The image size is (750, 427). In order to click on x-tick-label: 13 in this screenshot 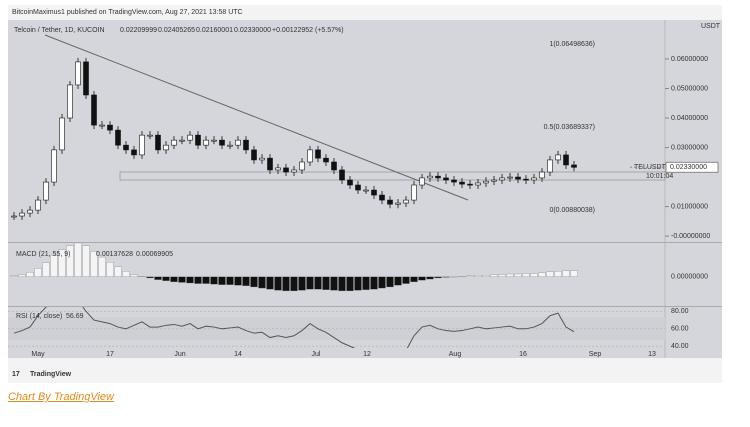, I will do `click(652, 354)`.